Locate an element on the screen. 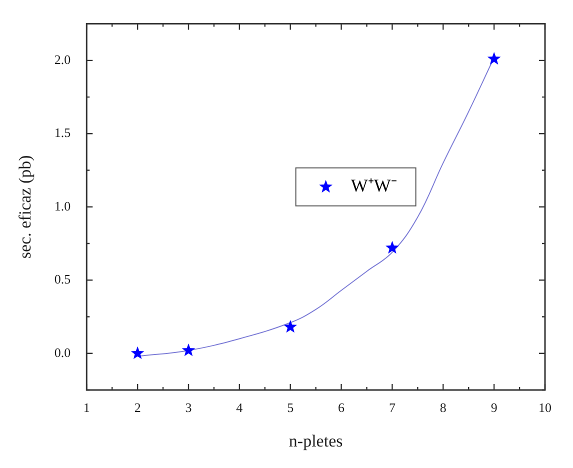 The width and height of the screenshot is (573, 468). x-tick-label: 5 is located at coordinates (290, 408).